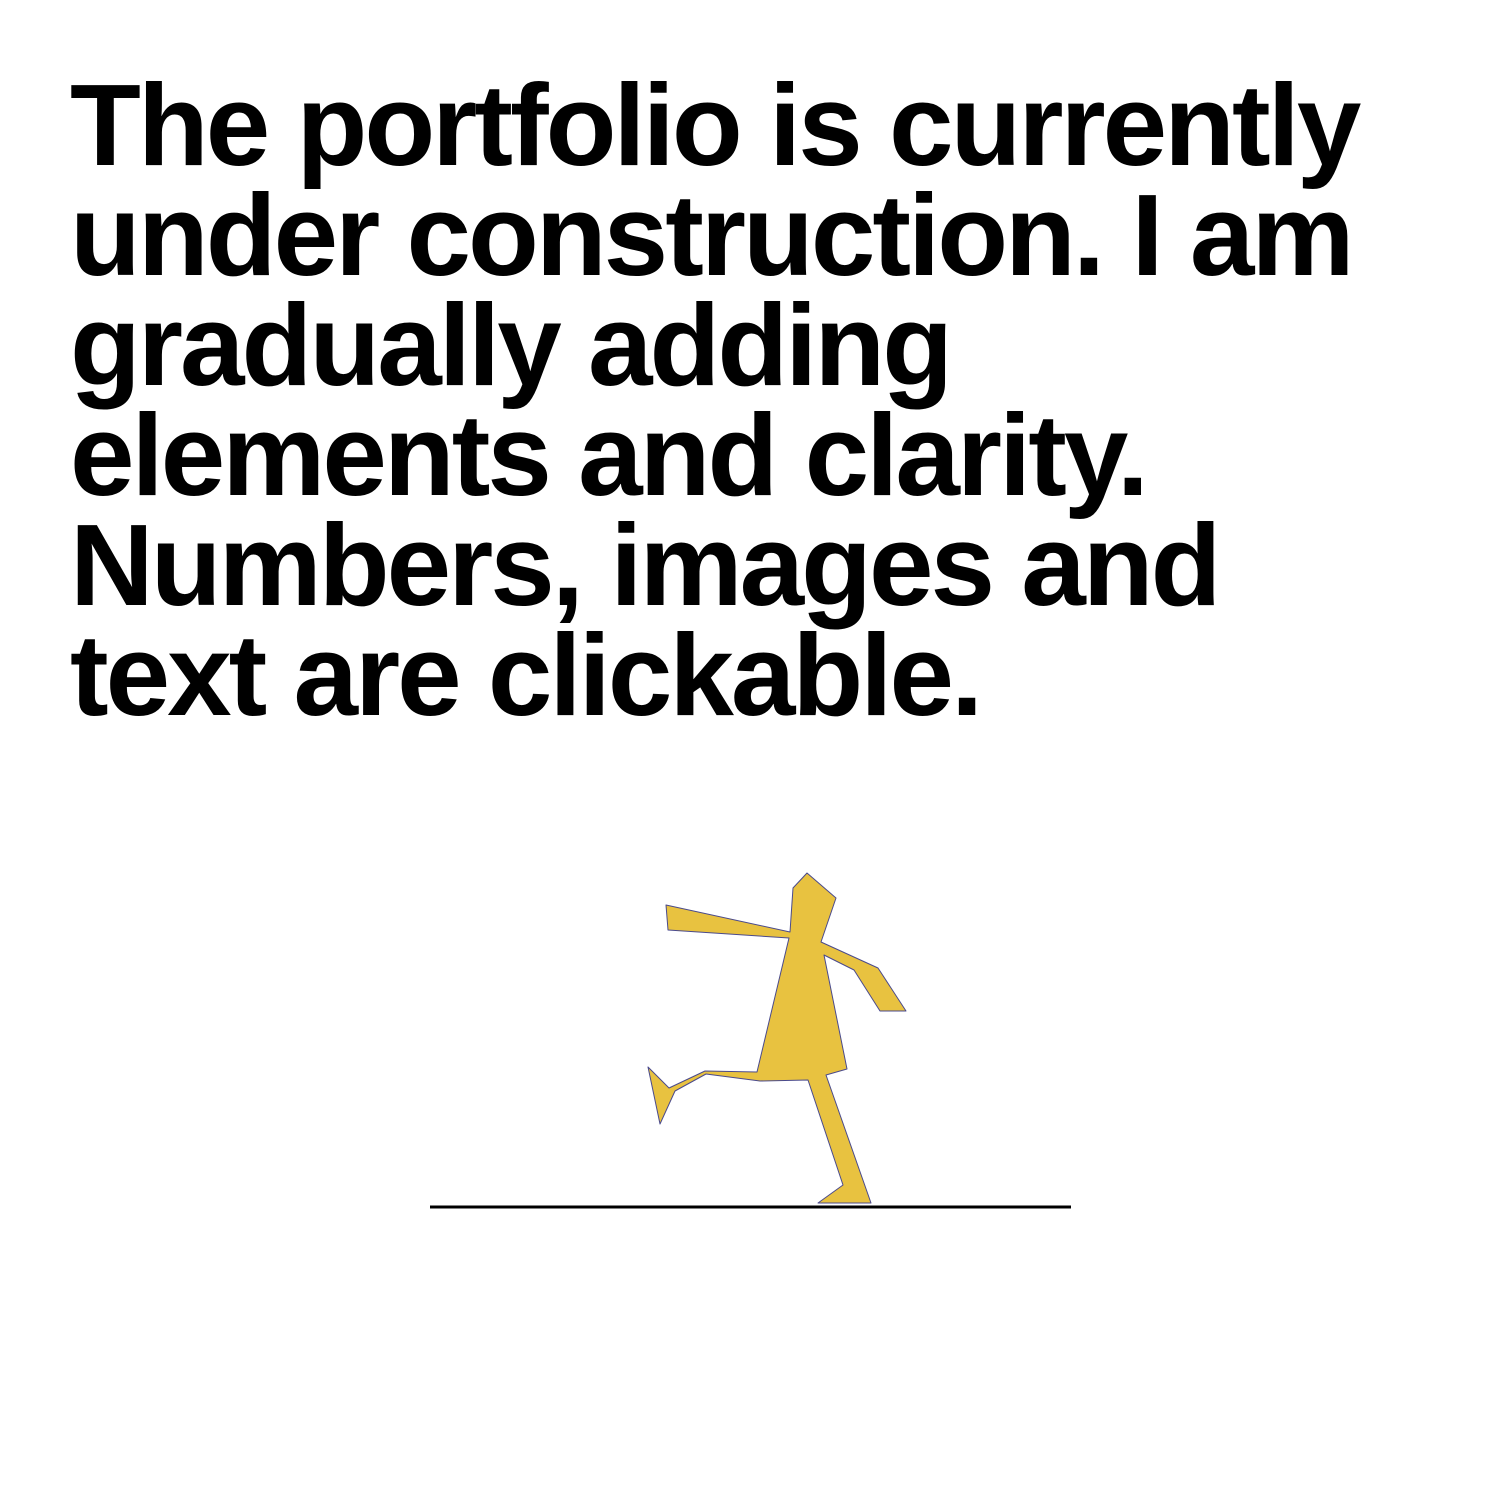 The width and height of the screenshot is (1500, 1505). What do you see at coordinates (712, 235) in the screenshot?
I see `notice-line: under construction. I am` at bounding box center [712, 235].